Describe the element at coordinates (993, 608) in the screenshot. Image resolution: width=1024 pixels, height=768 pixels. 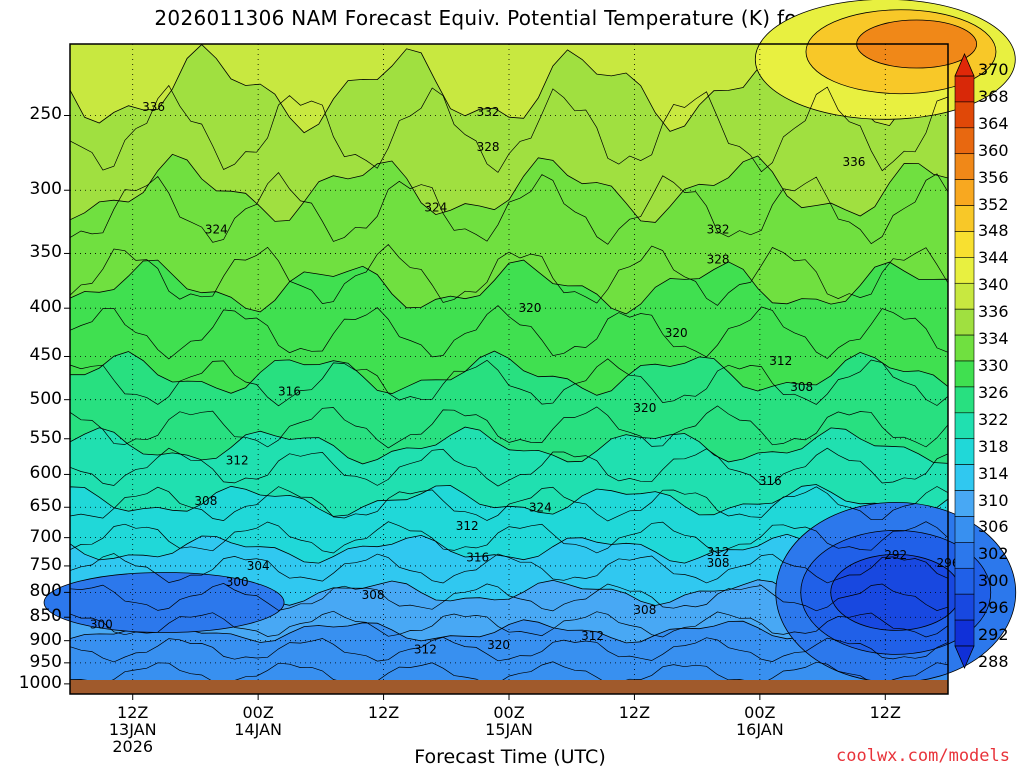
I see `colorbar-label: 296` at that location.